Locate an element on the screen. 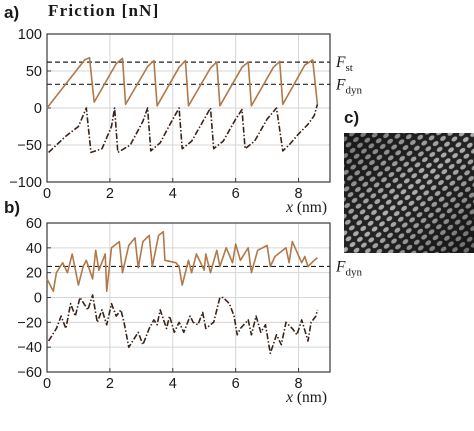 Image resolution: width=474 pixels, height=431 pixels. panel-a-x-tick-label-4: 8 is located at coordinates (299, 194).